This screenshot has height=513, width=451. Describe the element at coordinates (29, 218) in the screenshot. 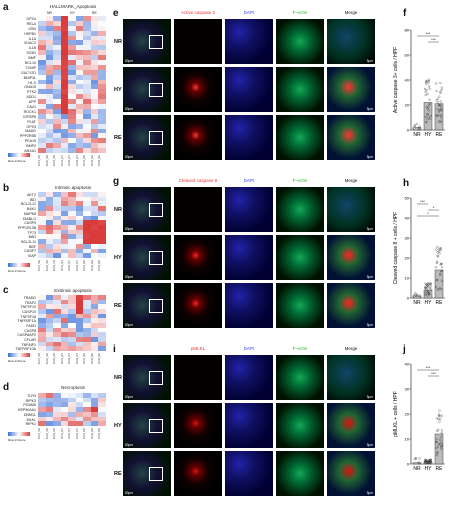

I see `gene-label: DIABLO` at that location.